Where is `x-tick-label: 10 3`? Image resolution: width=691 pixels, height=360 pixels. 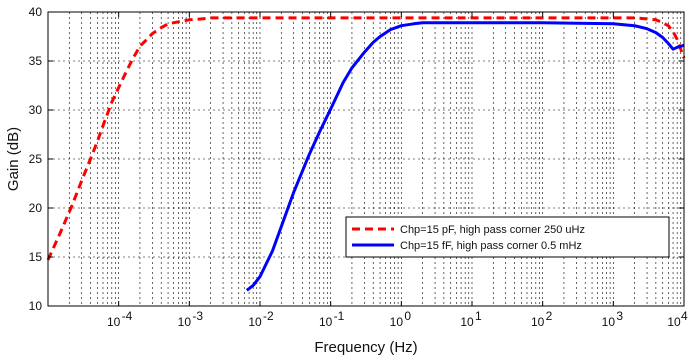 x-tick-label: 10 3 is located at coordinates (613, 319).